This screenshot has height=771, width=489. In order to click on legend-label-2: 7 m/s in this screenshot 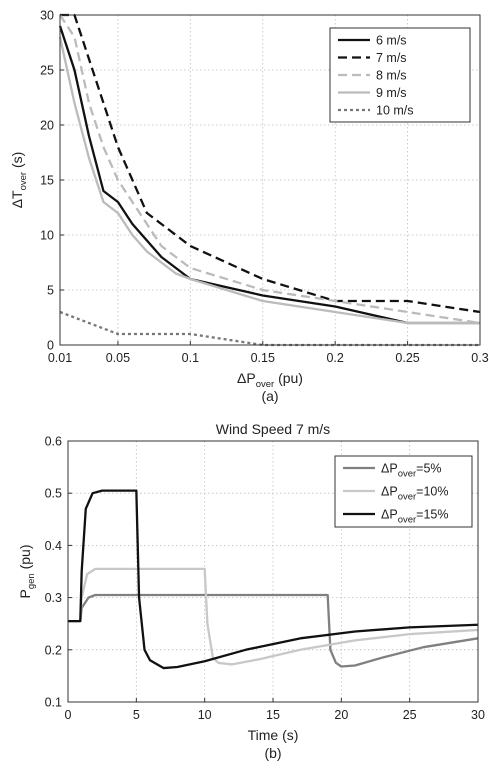, I will do `click(391, 58)`.